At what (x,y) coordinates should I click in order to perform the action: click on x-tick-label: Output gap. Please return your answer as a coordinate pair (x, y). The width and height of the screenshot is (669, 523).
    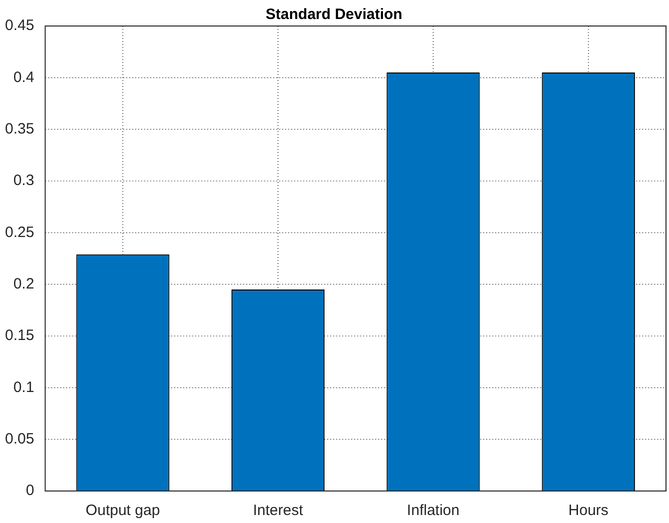
    Looking at the image, I should click on (123, 511).